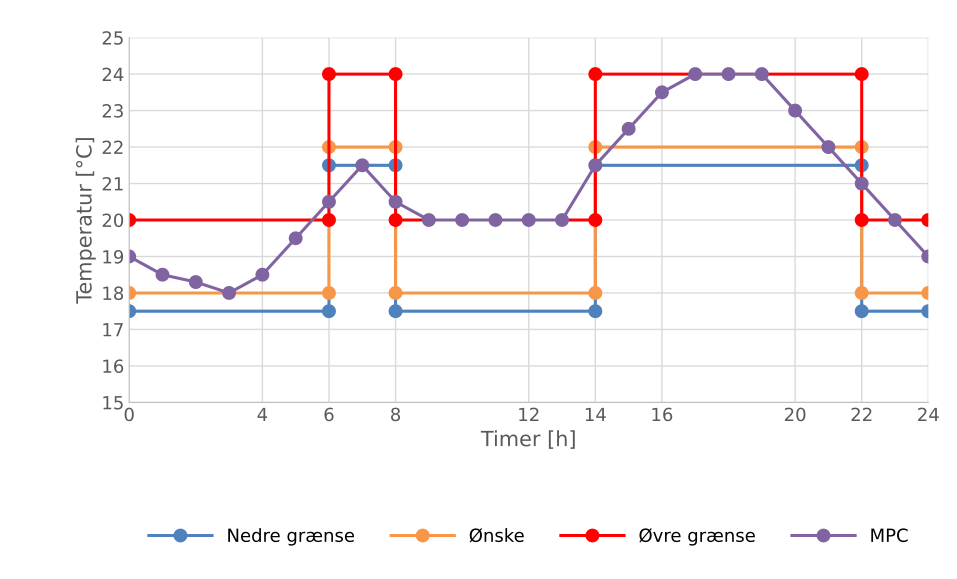 This screenshot has width=957, height=579. Describe the element at coordinates (497, 535) in the screenshot. I see `legend-label: Ønske` at that location.